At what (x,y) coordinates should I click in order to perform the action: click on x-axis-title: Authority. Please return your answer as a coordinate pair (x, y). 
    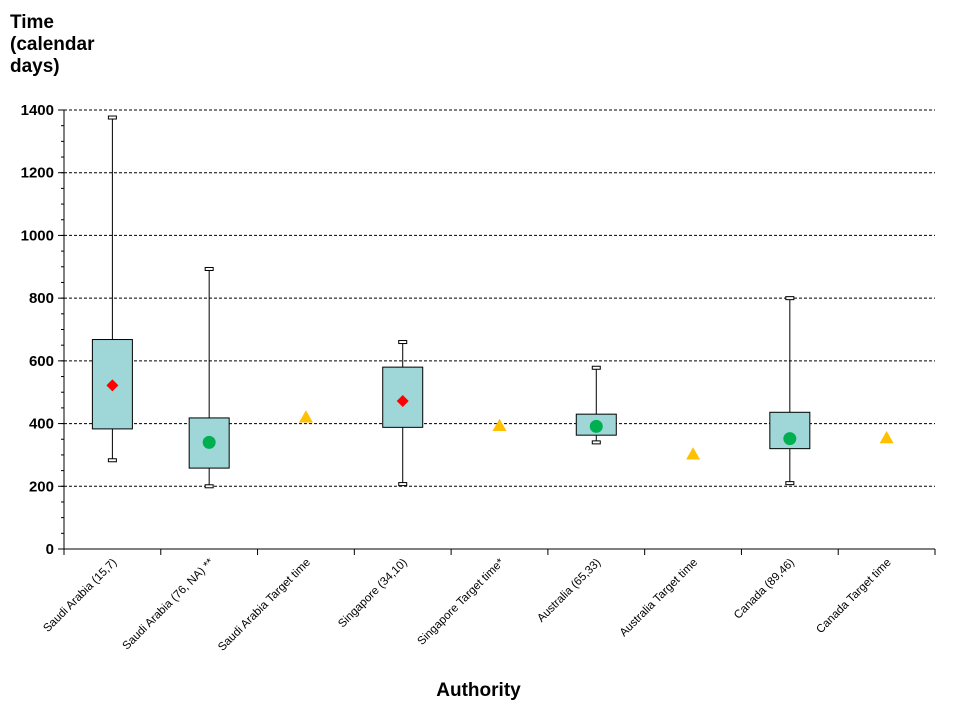
    Looking at the image, I should click on (478, 690).